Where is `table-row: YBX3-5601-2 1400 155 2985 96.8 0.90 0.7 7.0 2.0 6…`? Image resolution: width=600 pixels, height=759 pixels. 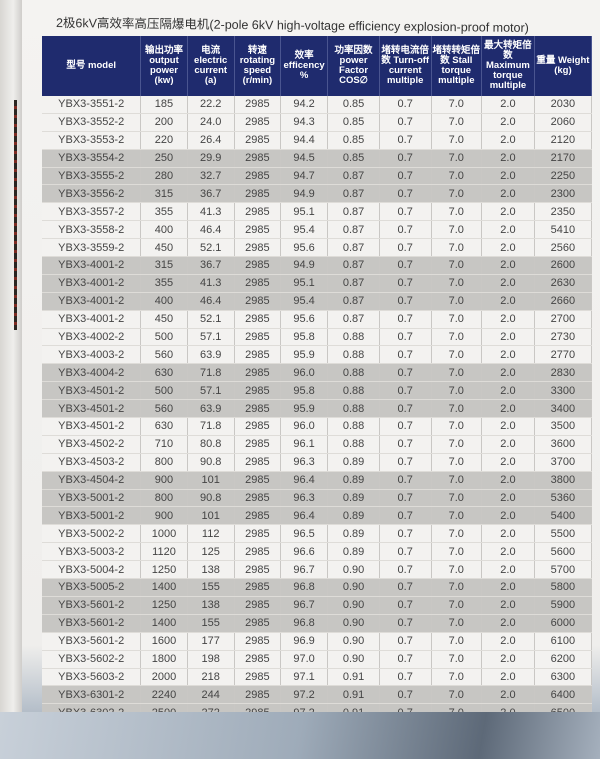
table-row: YBX3-5601-2 1400 155 2985 96.8 0.90 0.7 7.0 2.0 6… is located at coordinates (317, 623).